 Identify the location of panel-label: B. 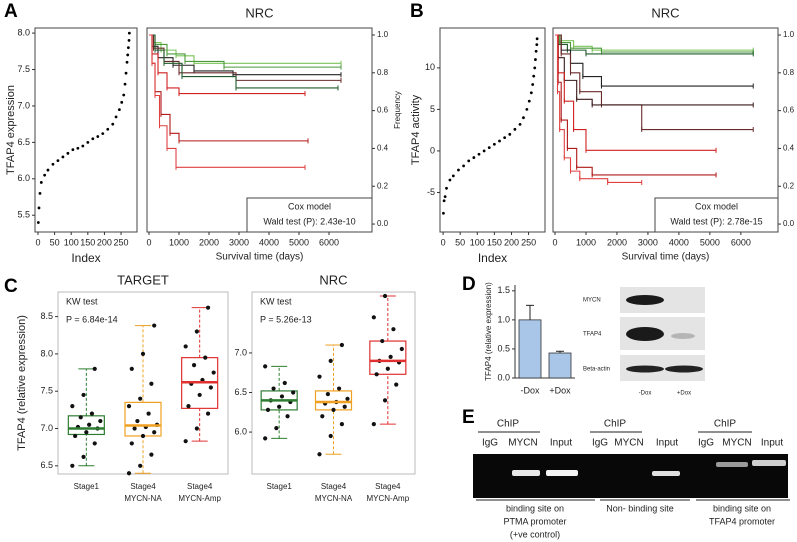
(417, 11).